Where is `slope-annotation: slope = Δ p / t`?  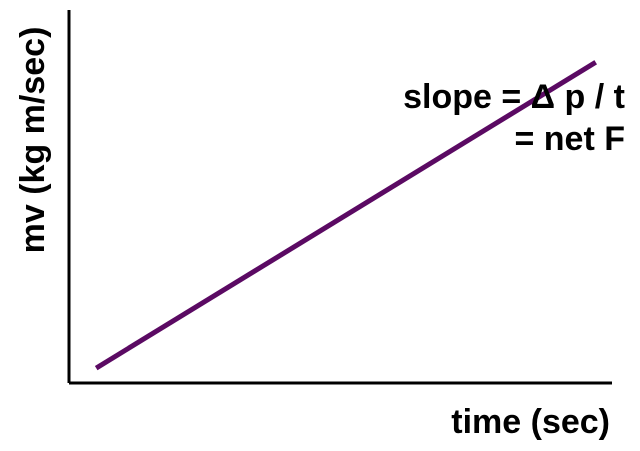
slope-annotation: slope = Δ p / t is located at coordinates (514, 97).